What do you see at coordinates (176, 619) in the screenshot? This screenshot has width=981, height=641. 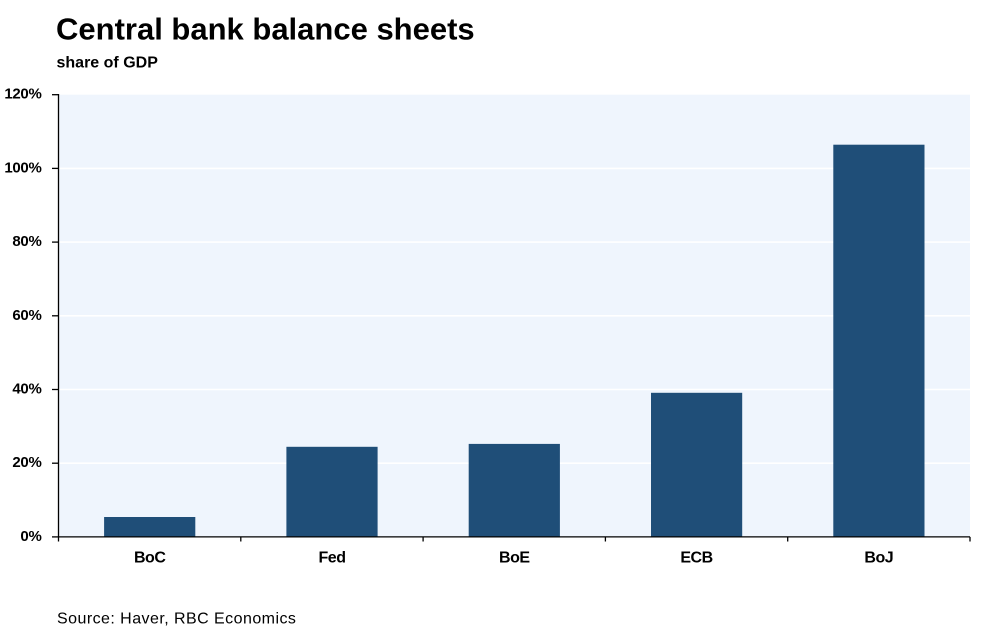 I see `svg-text: Source: Haver, RBC Economics` at bounding box center [176, 619].